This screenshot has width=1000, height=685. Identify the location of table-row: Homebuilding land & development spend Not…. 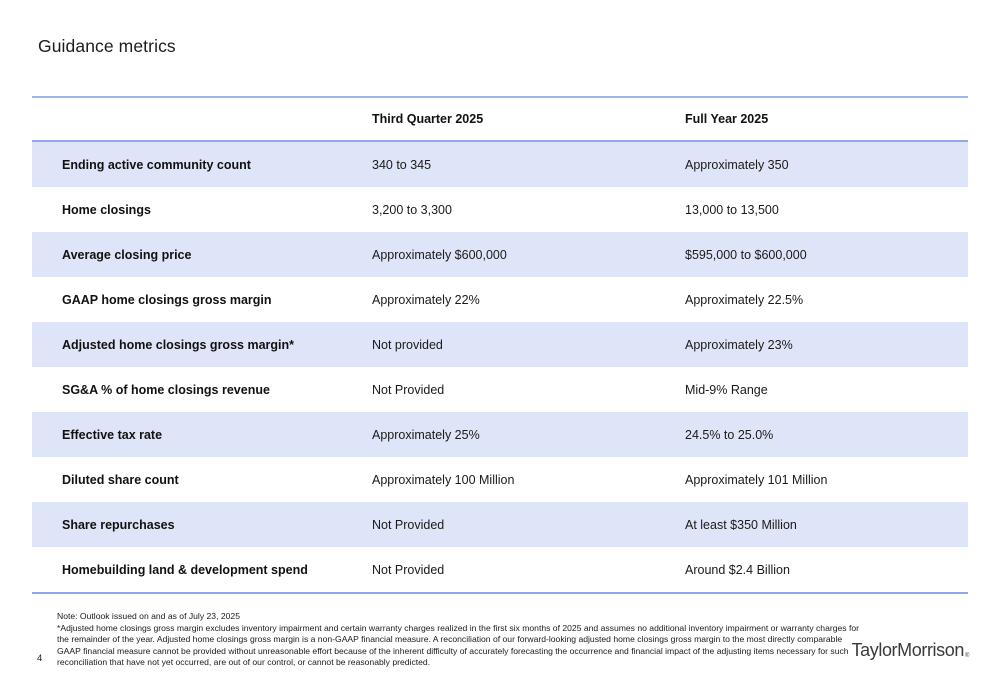
(500, 569).